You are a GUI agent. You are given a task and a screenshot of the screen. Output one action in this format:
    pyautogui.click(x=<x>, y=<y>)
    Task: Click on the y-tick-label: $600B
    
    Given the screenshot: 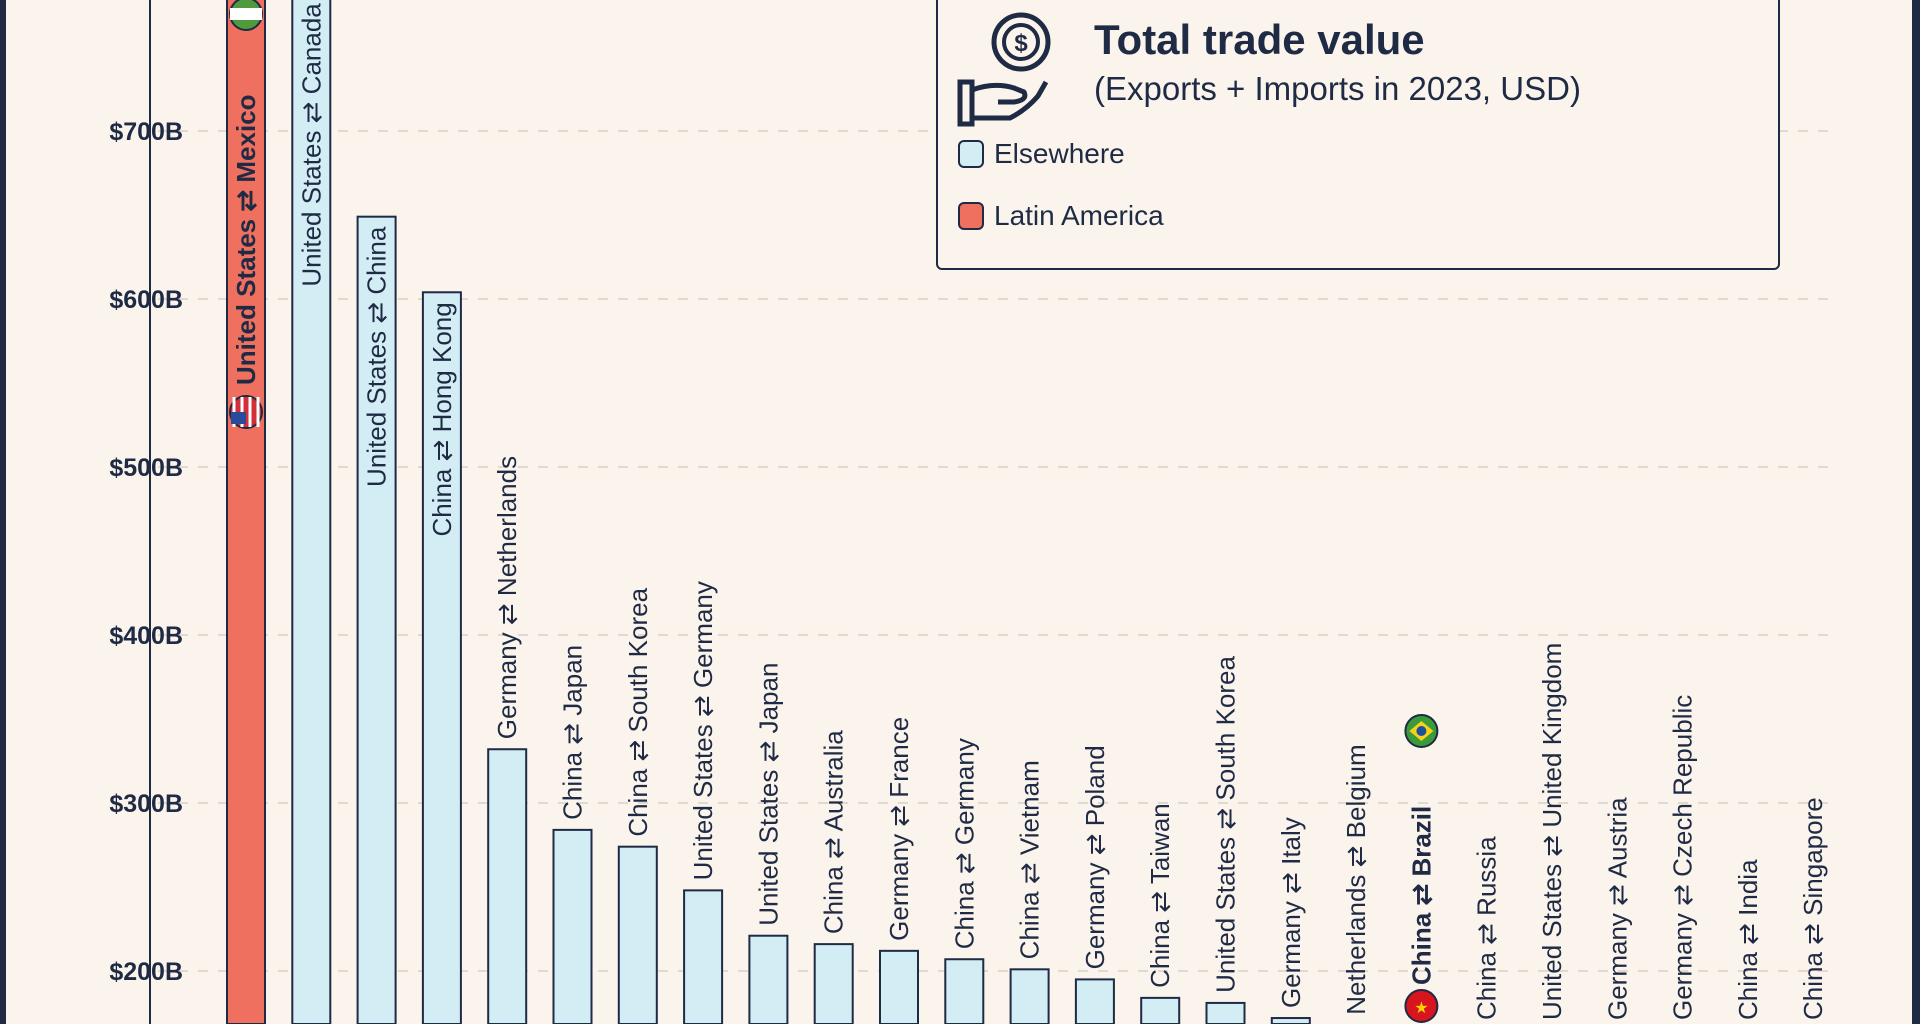 What is the action you would take?
    pyautogui.click(x=146, y=300)
    